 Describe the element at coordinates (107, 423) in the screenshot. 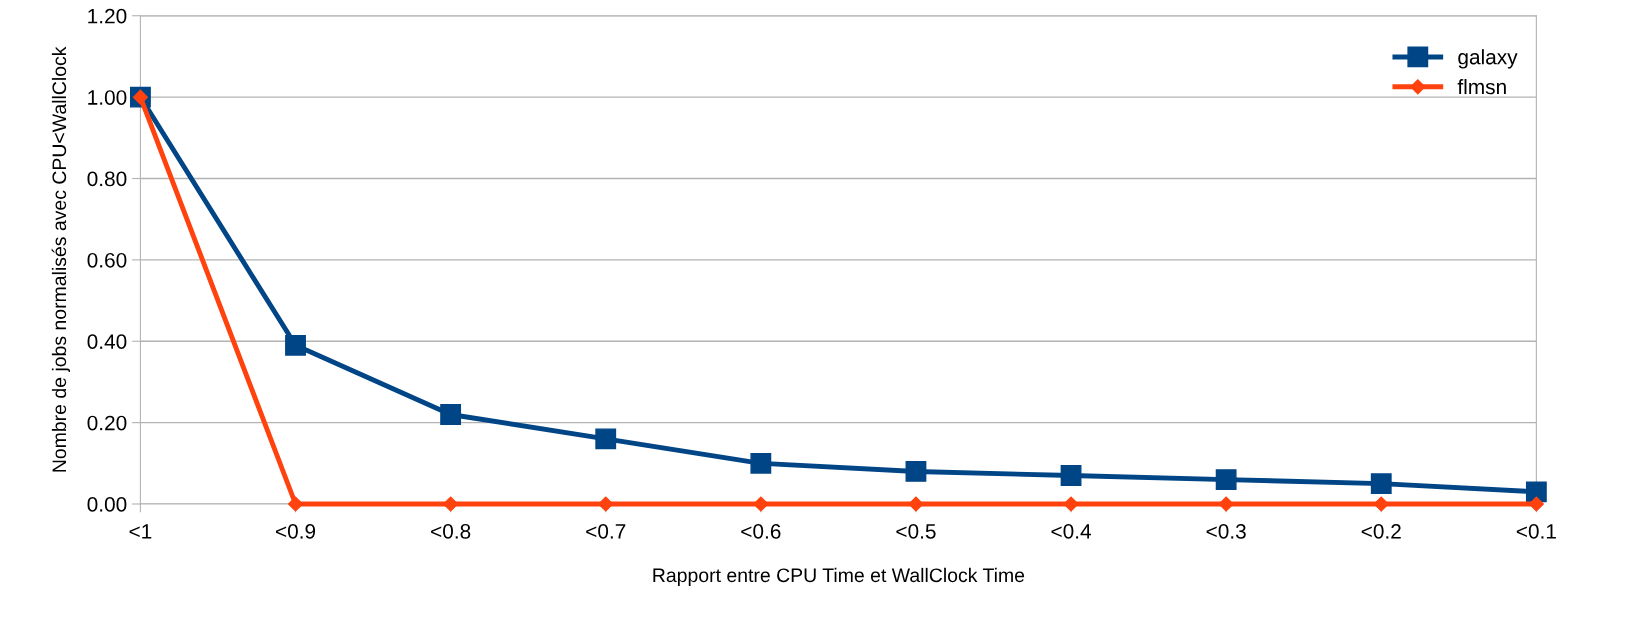

I see `y-tick-label: 0.20` at that location.